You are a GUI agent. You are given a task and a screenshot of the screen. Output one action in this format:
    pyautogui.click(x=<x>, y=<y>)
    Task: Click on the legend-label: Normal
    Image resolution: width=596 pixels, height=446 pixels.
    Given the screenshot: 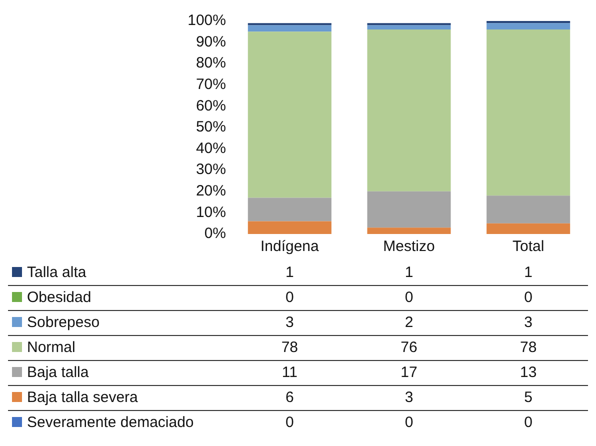 What is the action you would take?
    pyautogui.click(x=51, y=347)
    